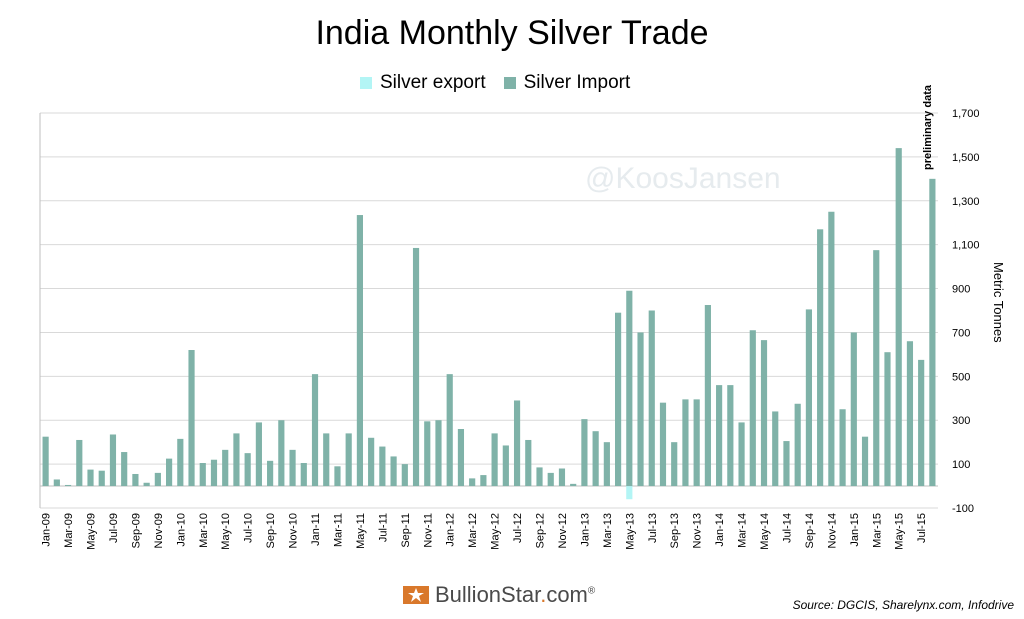  I want to click on x-tick-label: Mar-11, so click(338, 530).